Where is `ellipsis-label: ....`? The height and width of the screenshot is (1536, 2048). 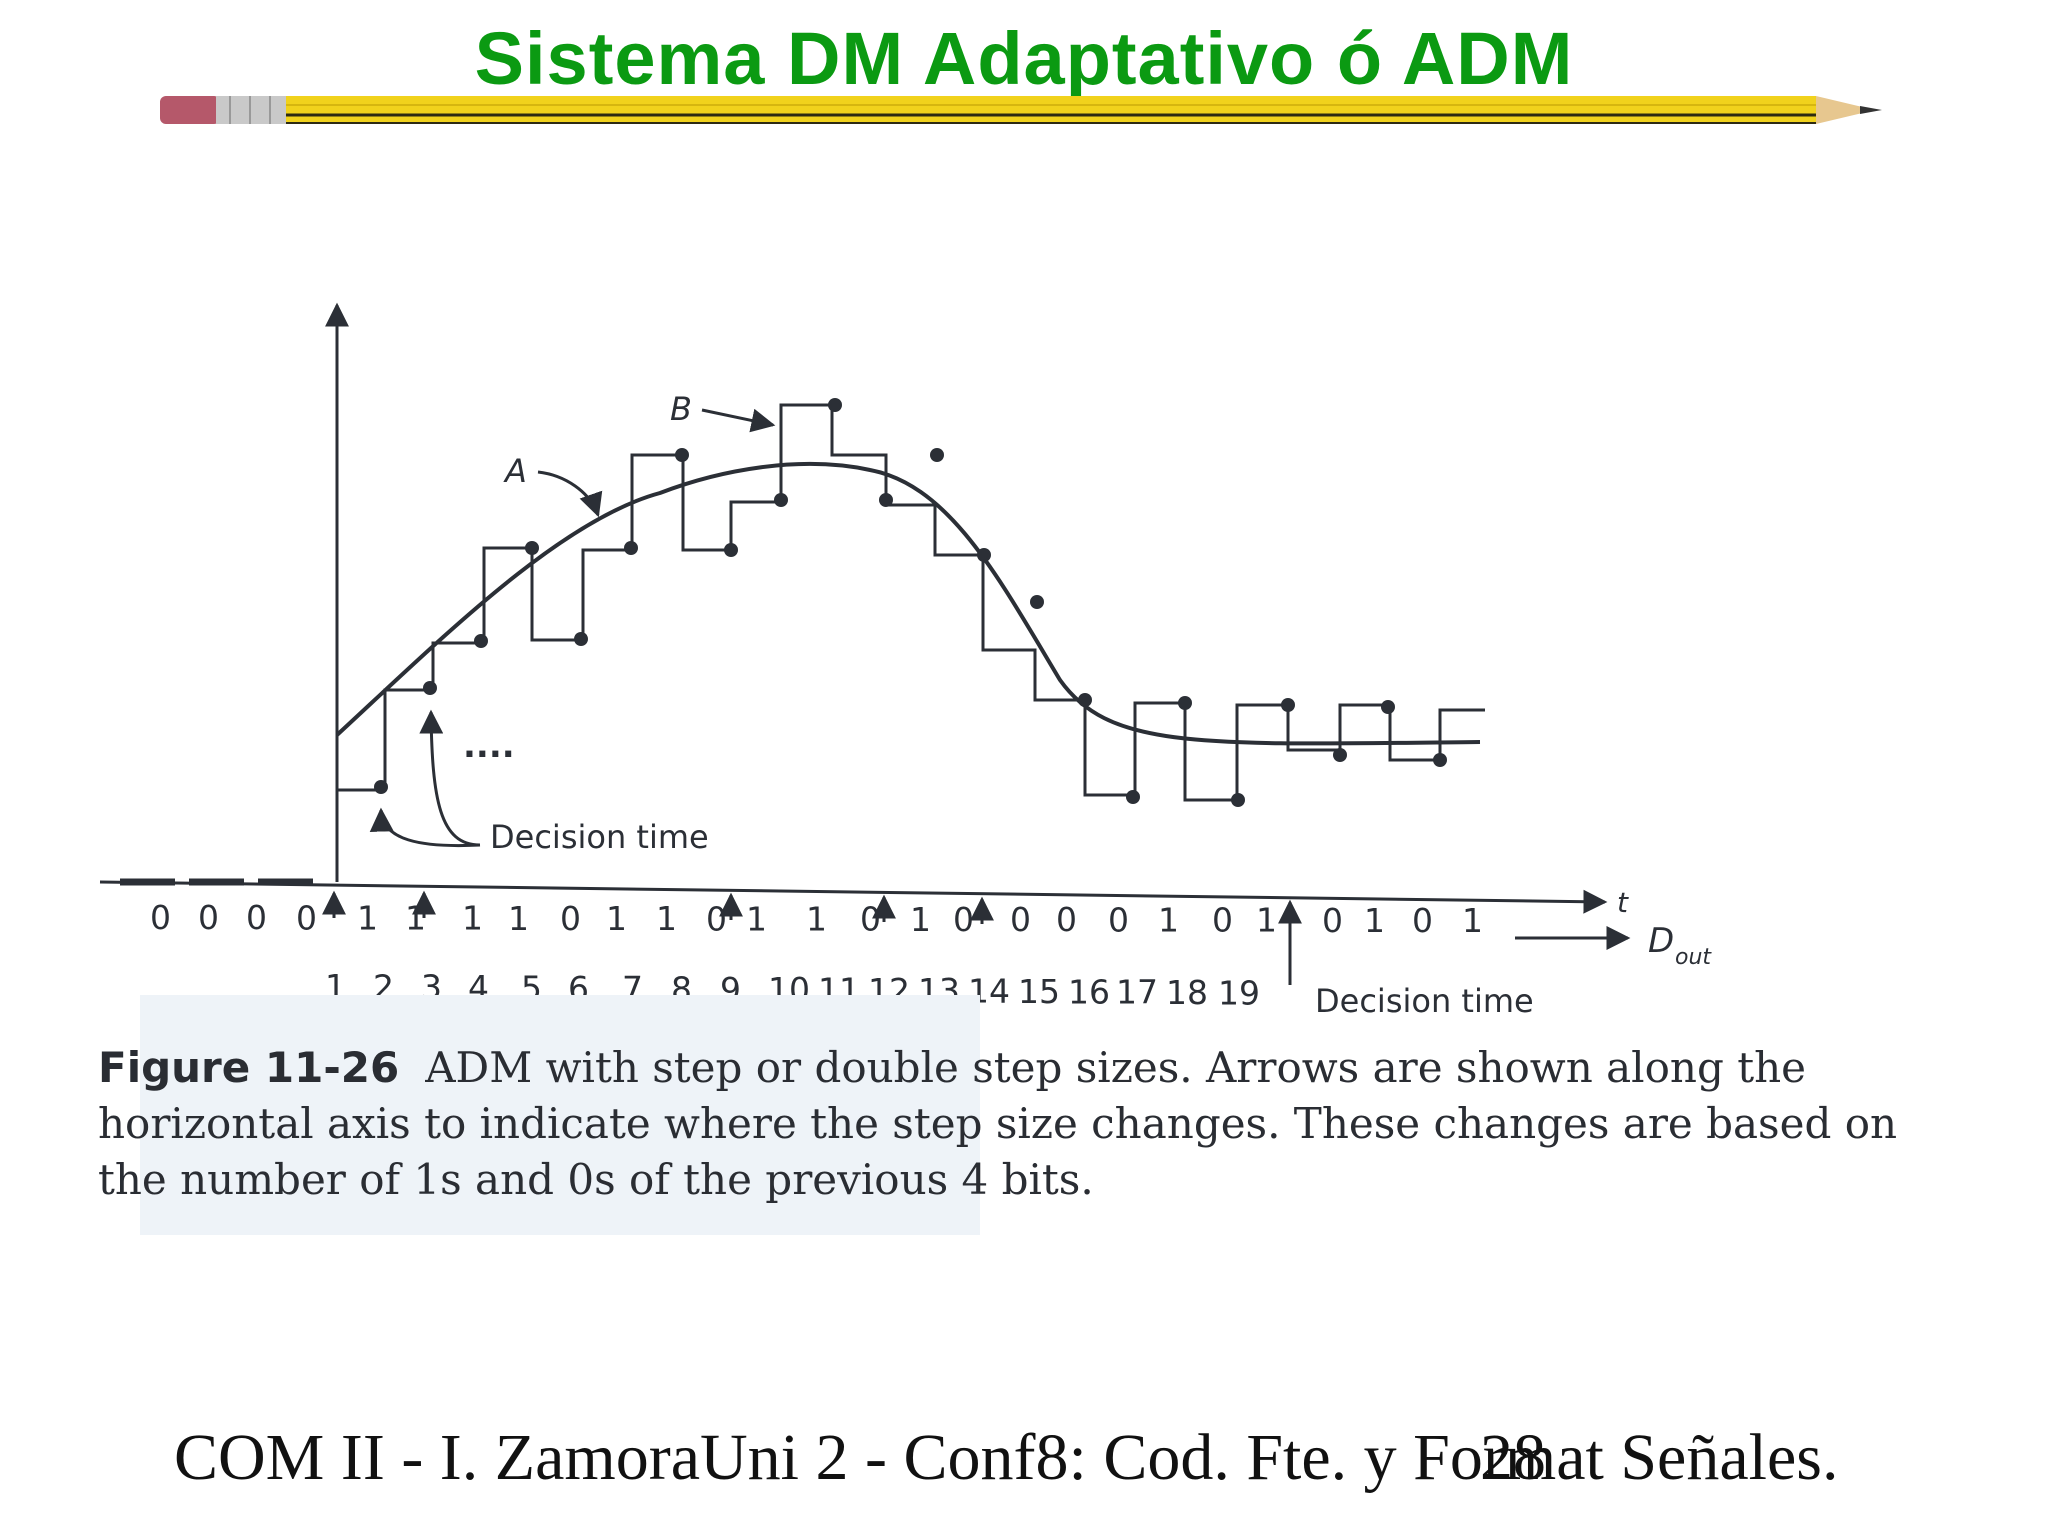
ellipsis-label: .... is located at coordinates (489, 746).